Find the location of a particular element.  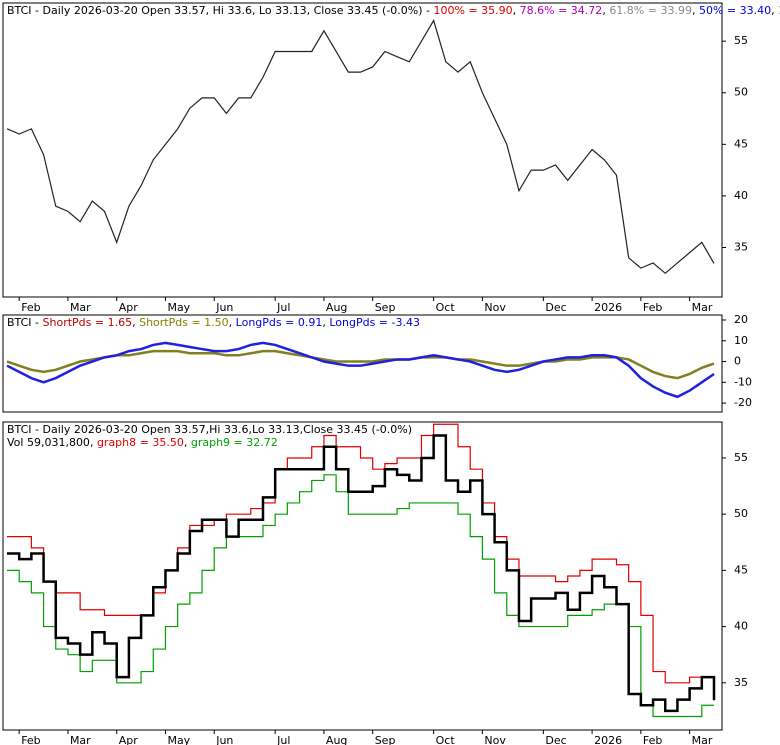

header-subtitle: Vol 59,031,800 is located at coordinates (48, 442).